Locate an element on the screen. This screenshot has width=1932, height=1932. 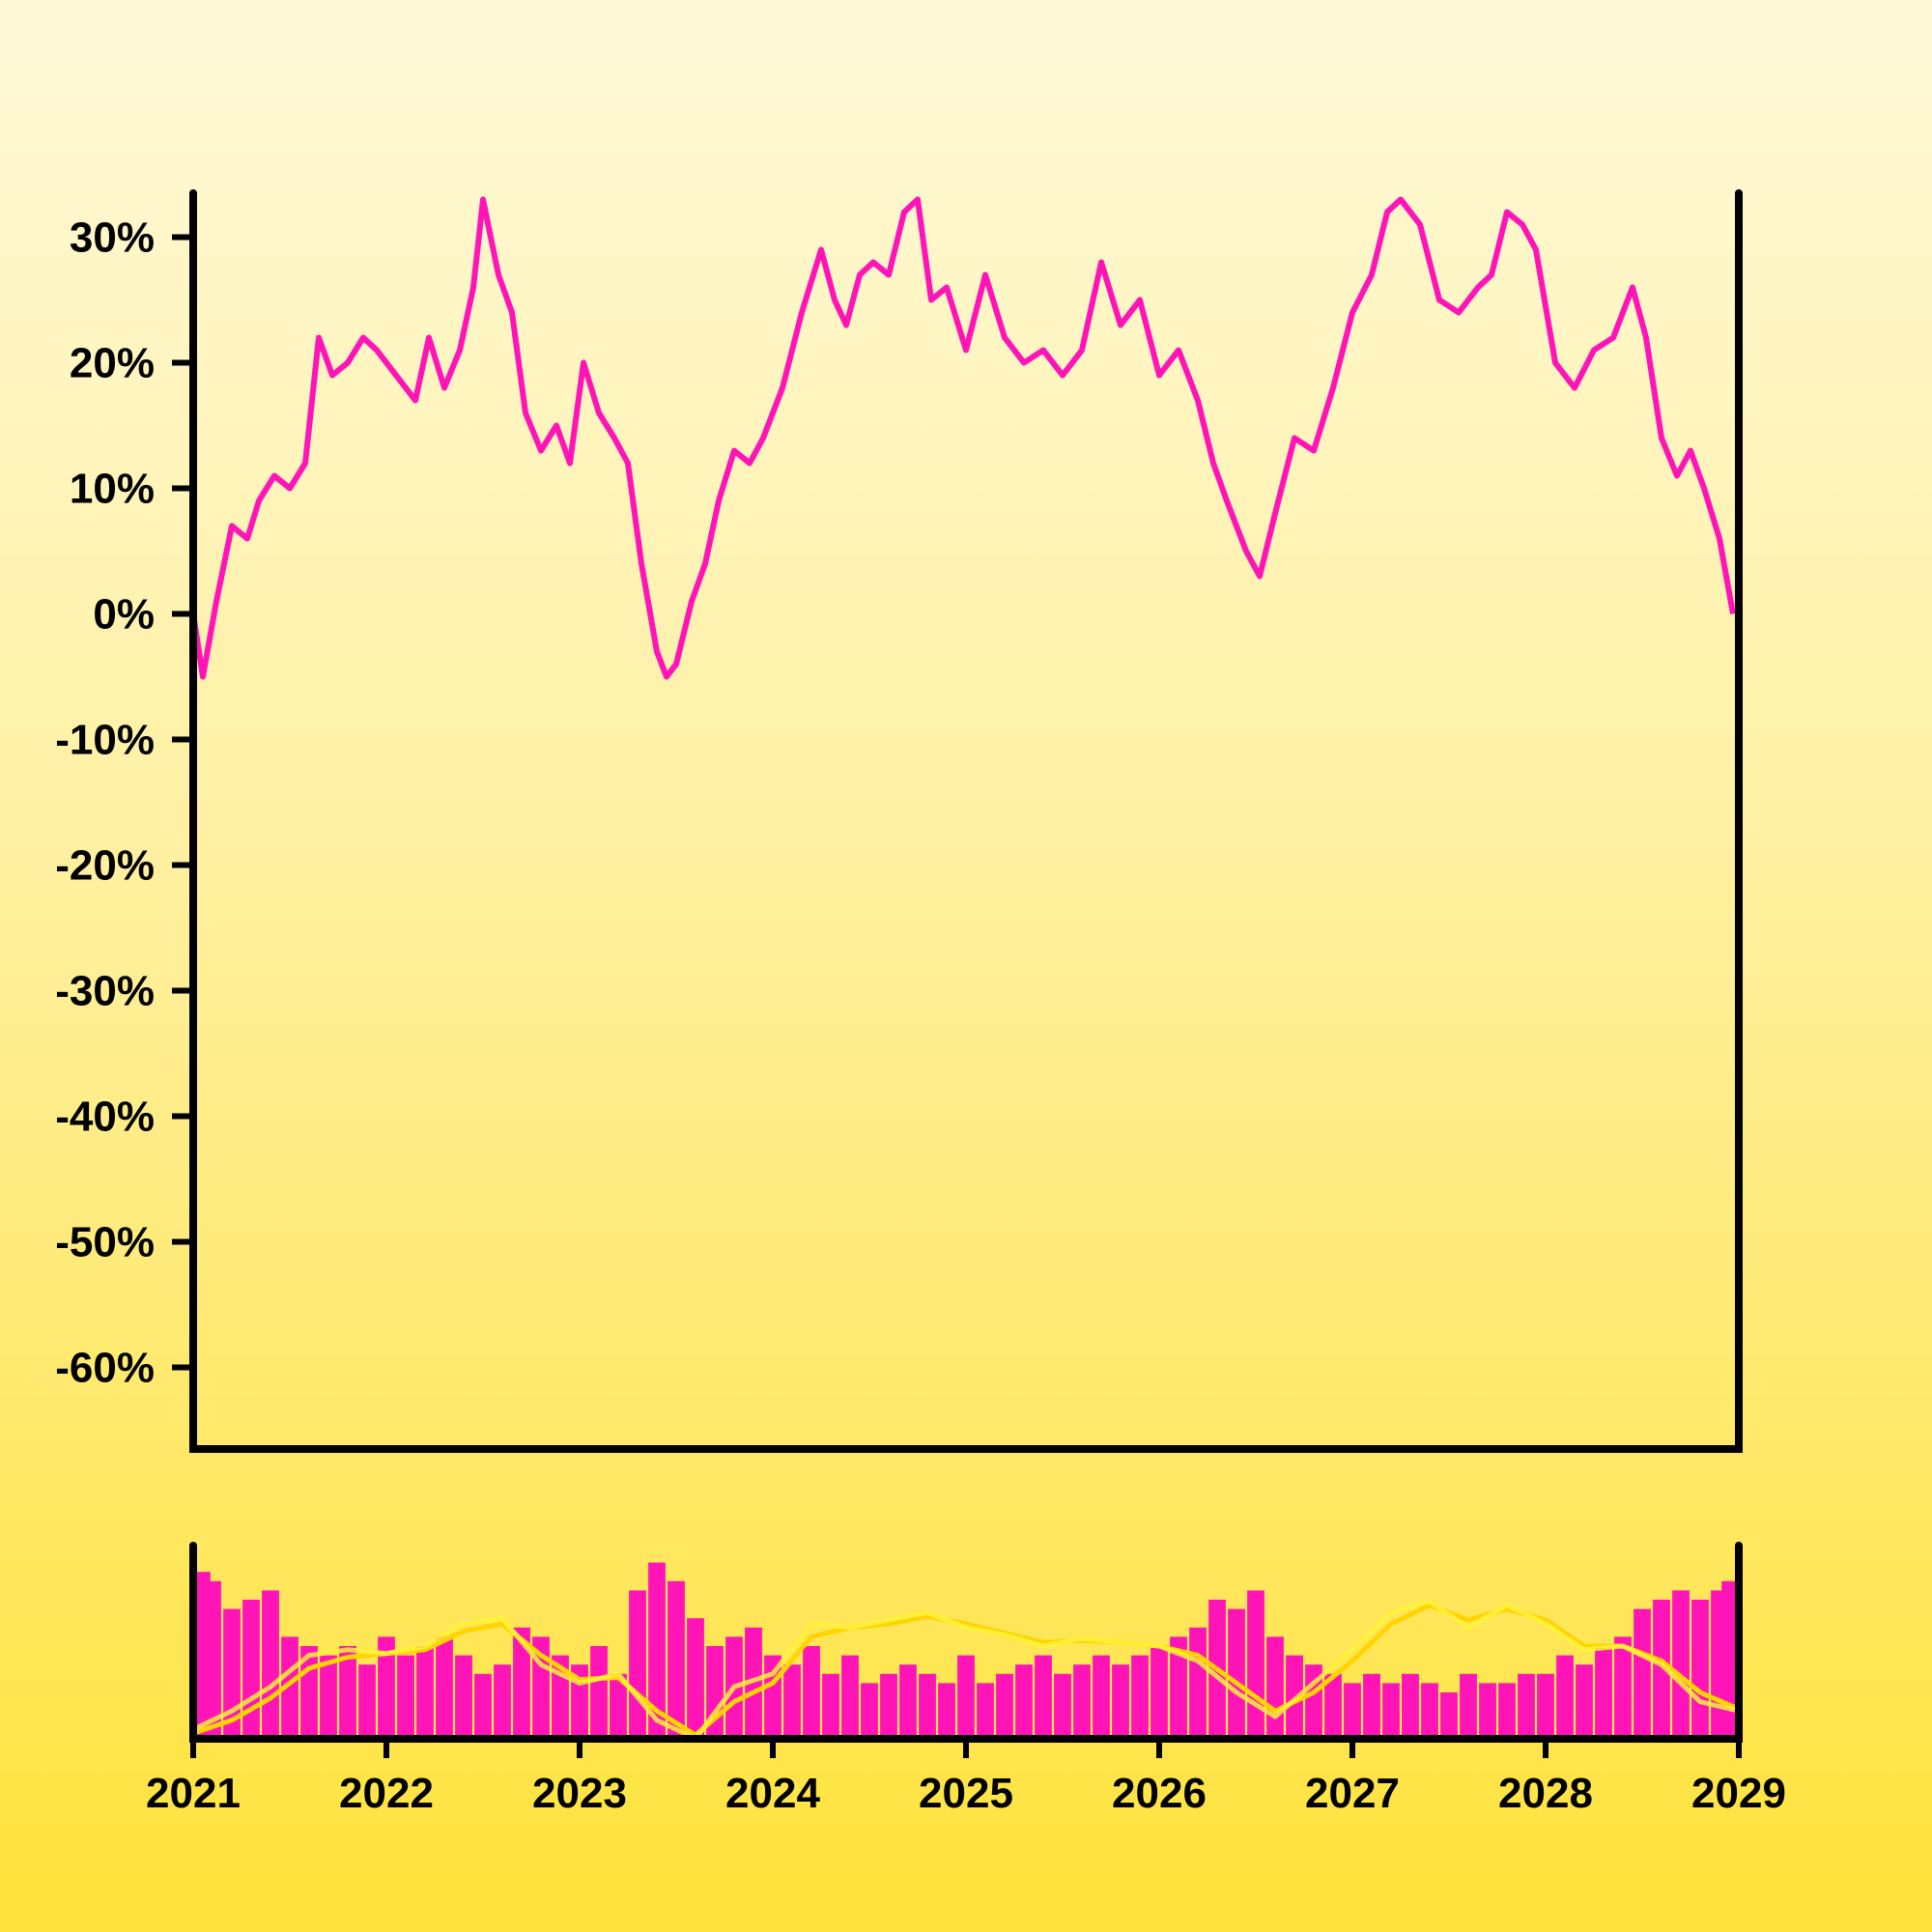
x-tick-label: 2024 is located at coordinates (772, 1793).